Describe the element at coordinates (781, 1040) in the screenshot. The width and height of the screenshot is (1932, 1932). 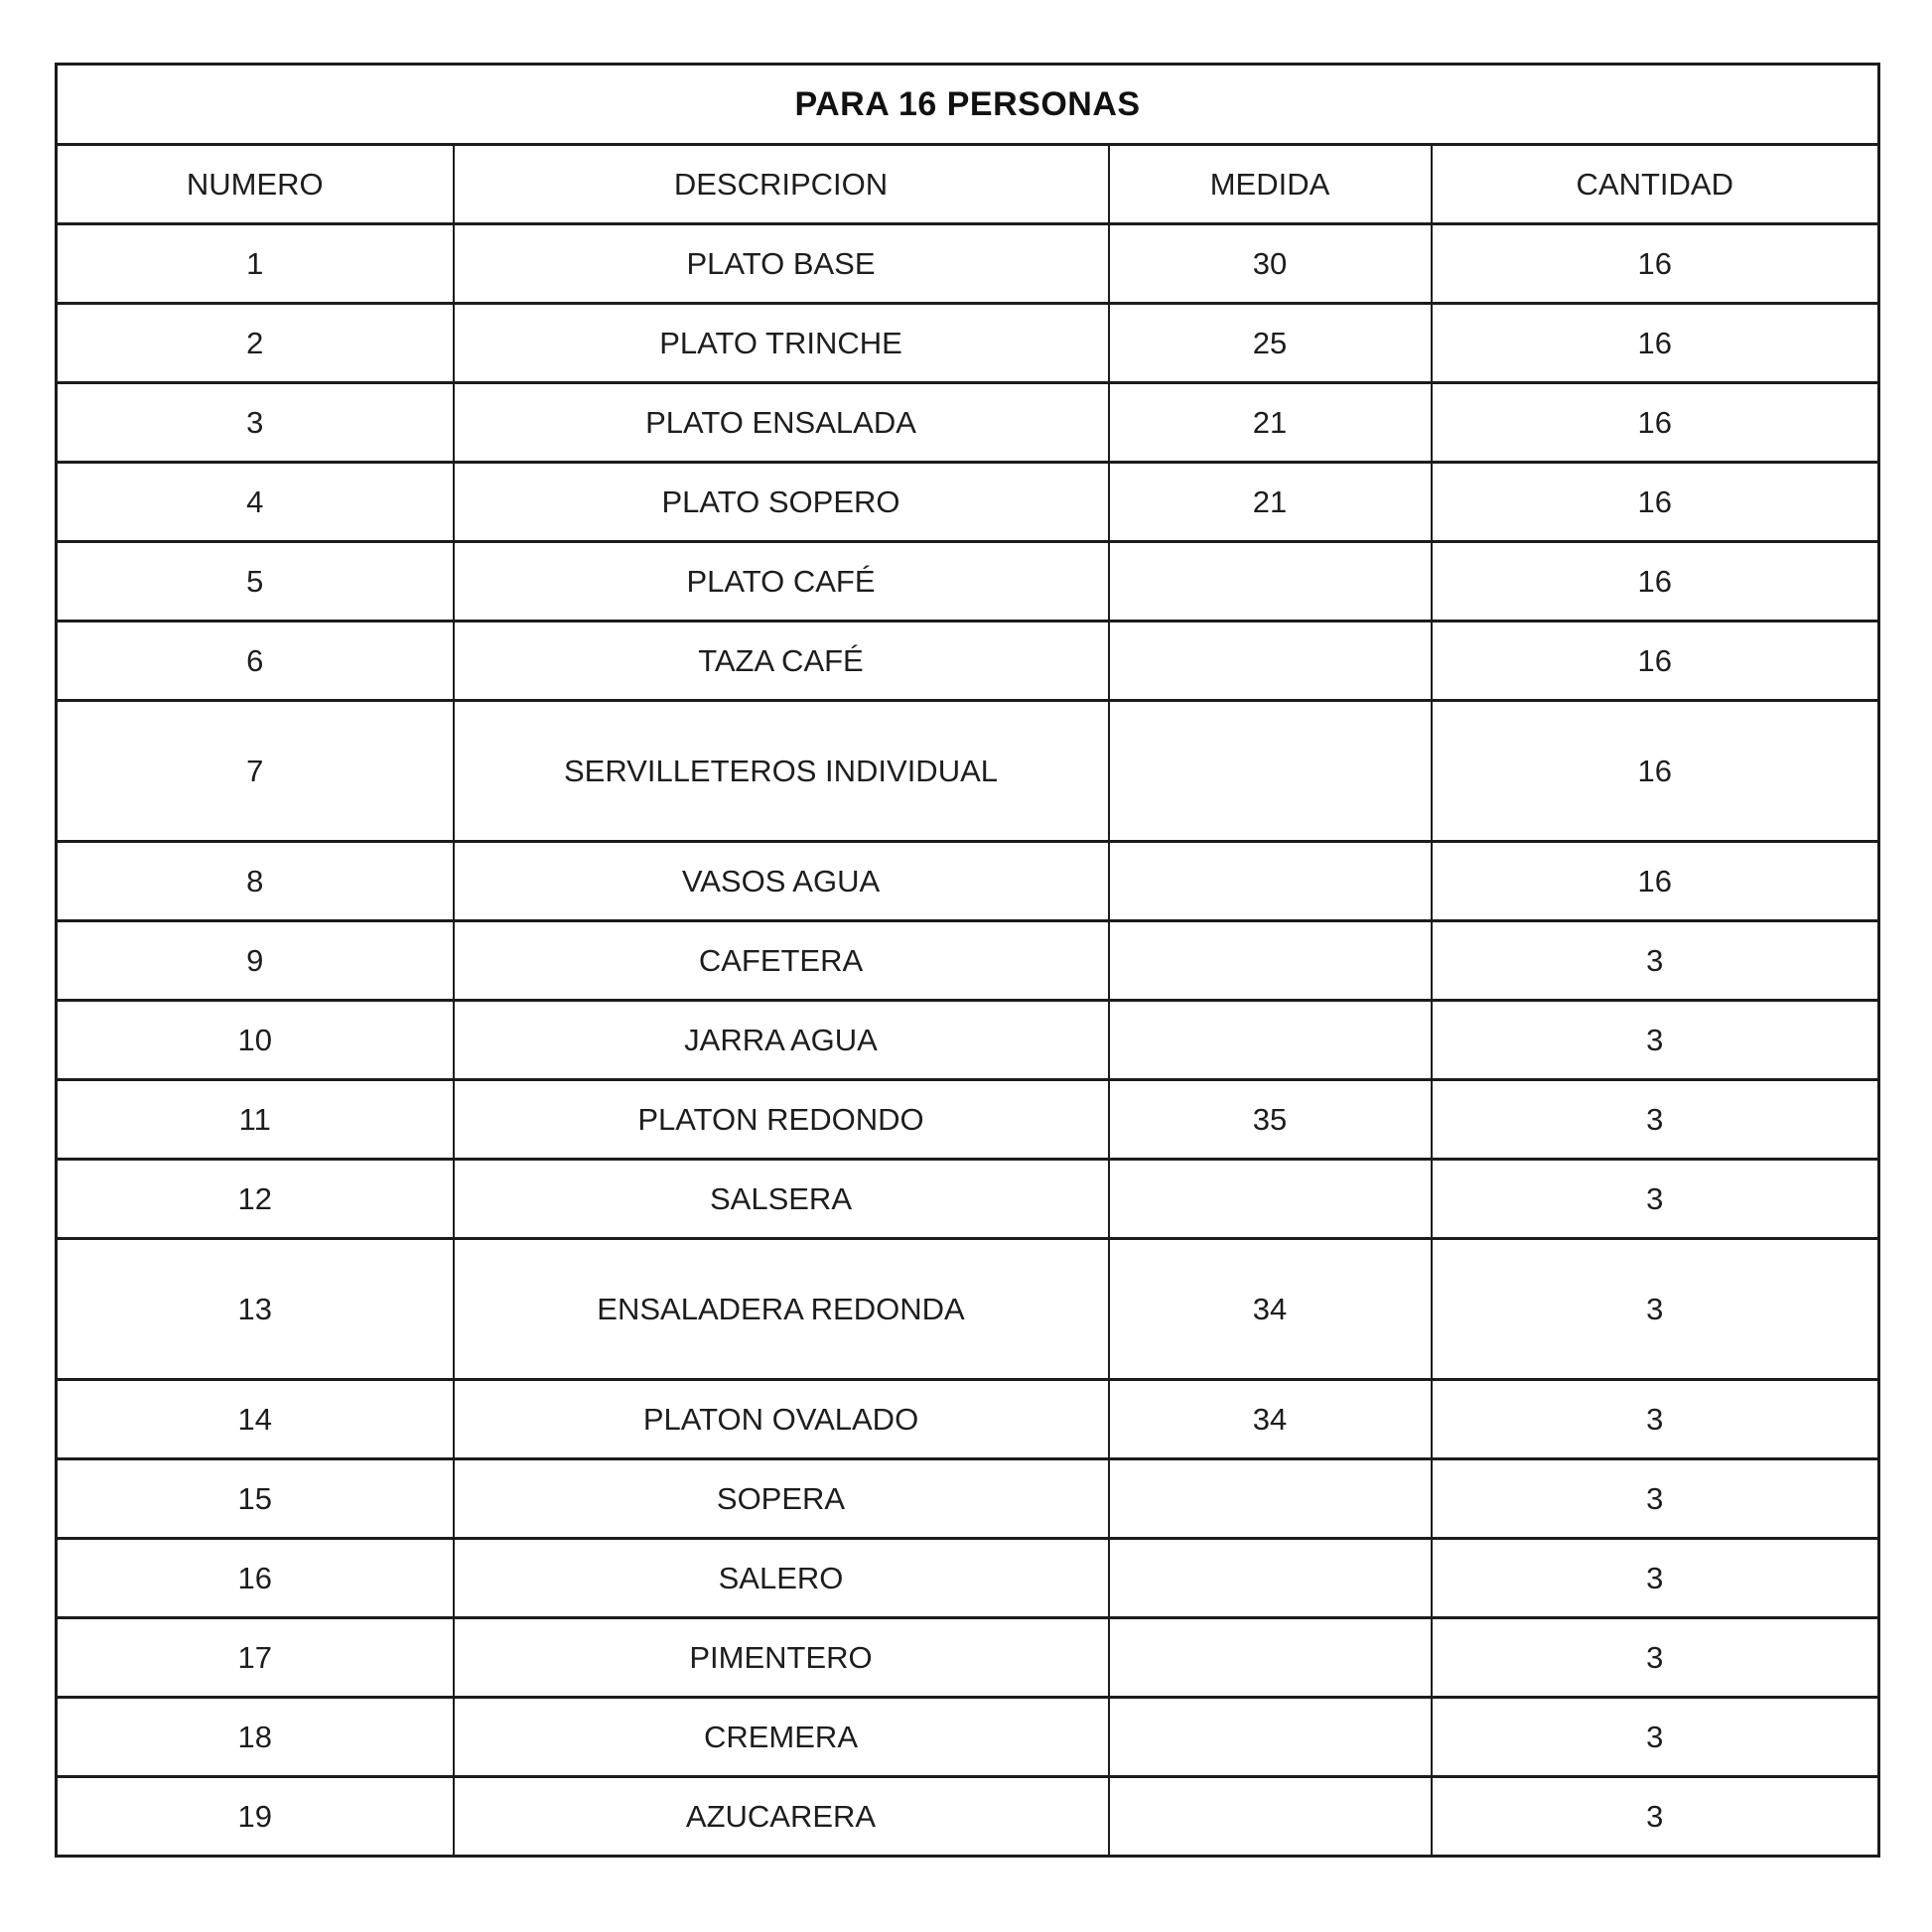
I see `descripcion-cell: JARRA AGUA` at that location.